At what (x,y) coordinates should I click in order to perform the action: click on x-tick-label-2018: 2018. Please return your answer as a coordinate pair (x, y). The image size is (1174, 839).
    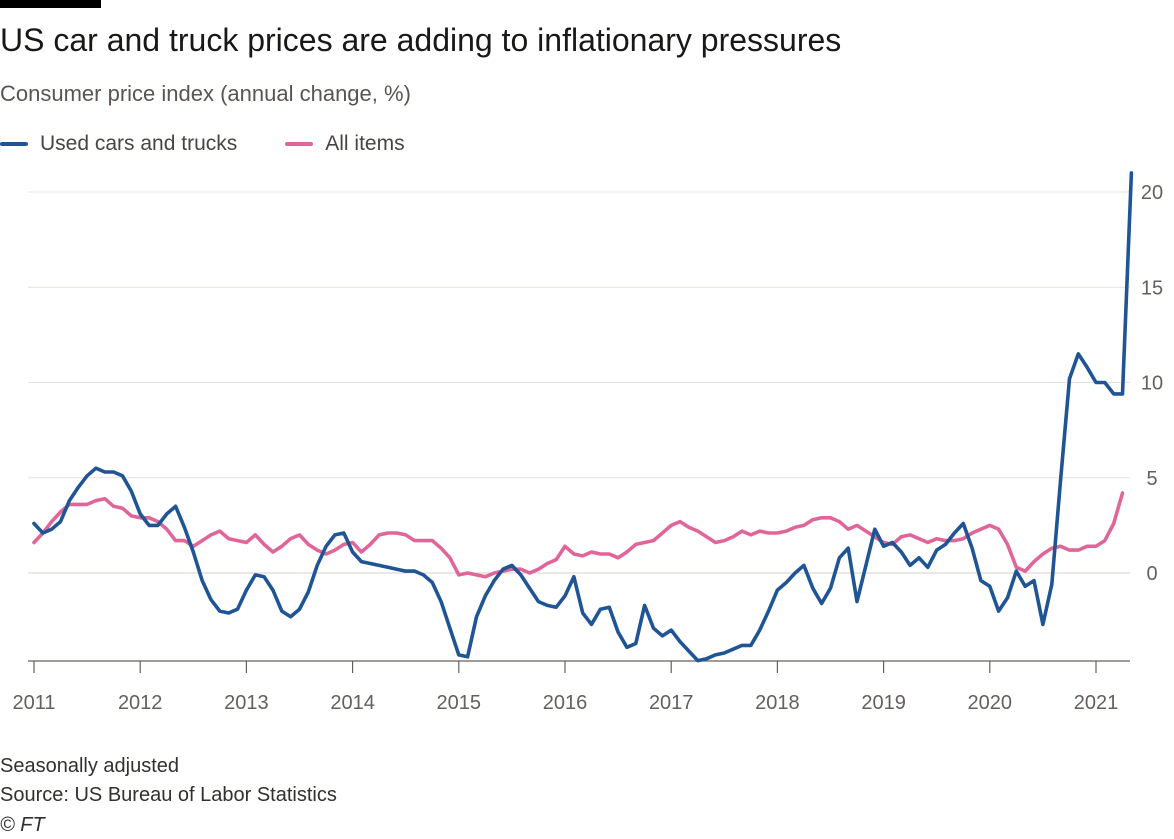
    Looking at the image, I should click on (777, 703).